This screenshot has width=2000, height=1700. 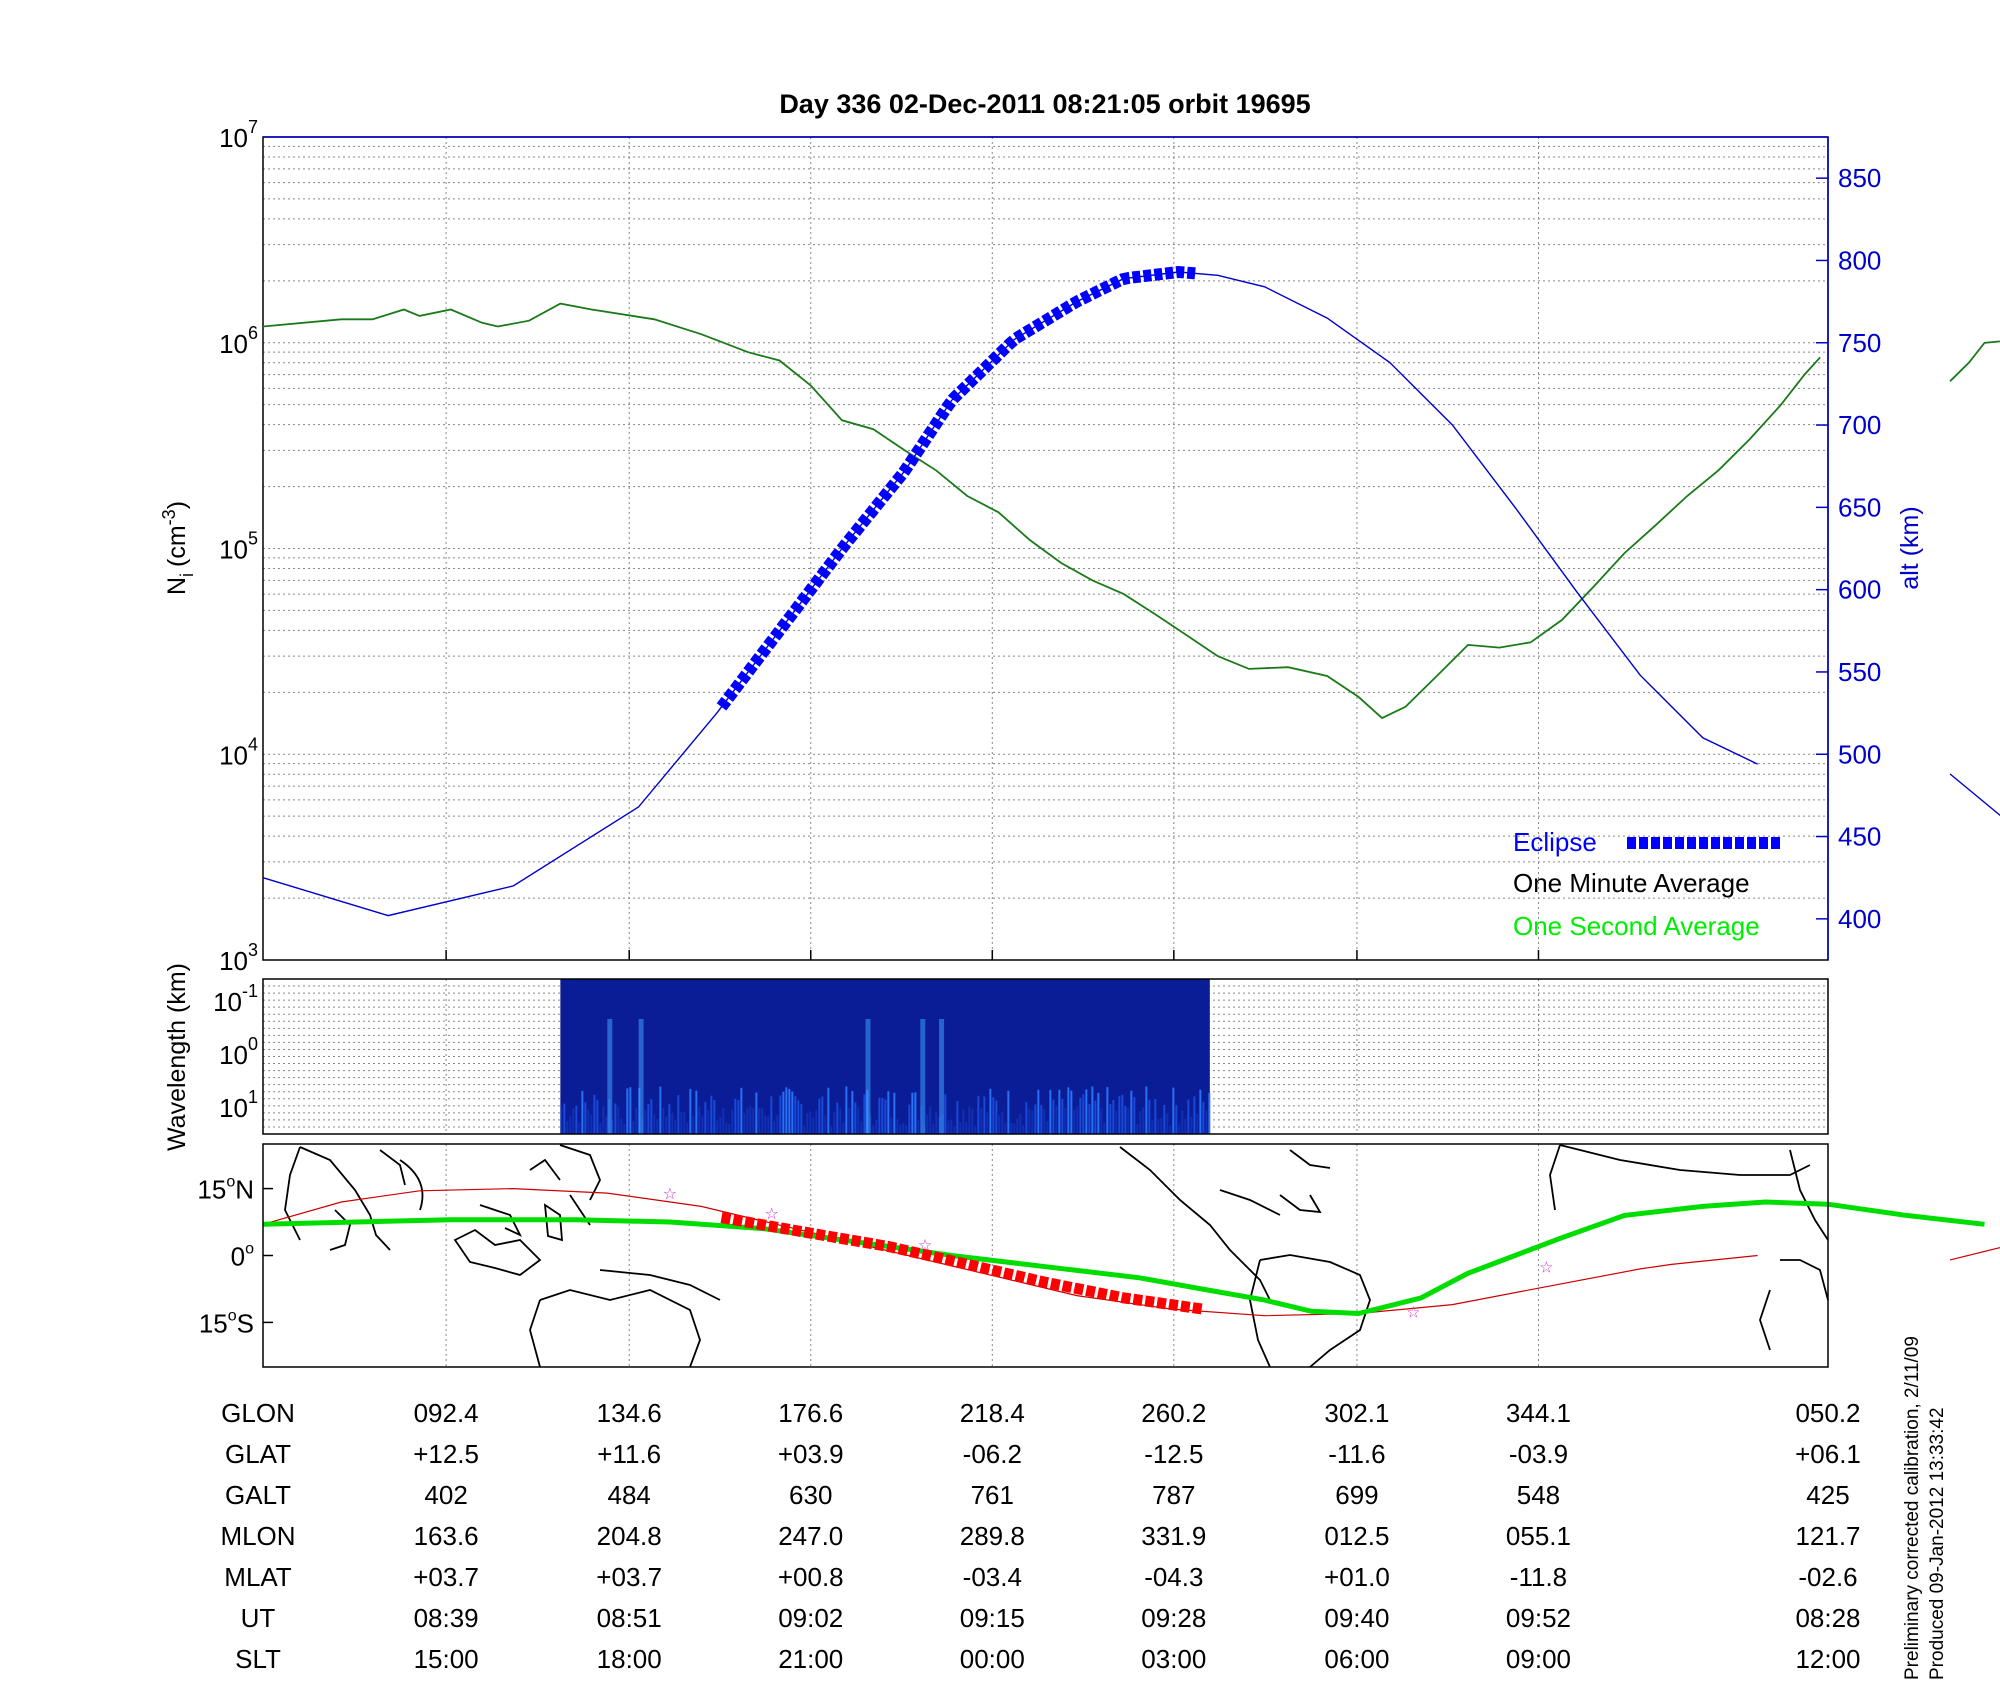 I want to click on cell-ut: 09:02, so click(x=810, y=1618).